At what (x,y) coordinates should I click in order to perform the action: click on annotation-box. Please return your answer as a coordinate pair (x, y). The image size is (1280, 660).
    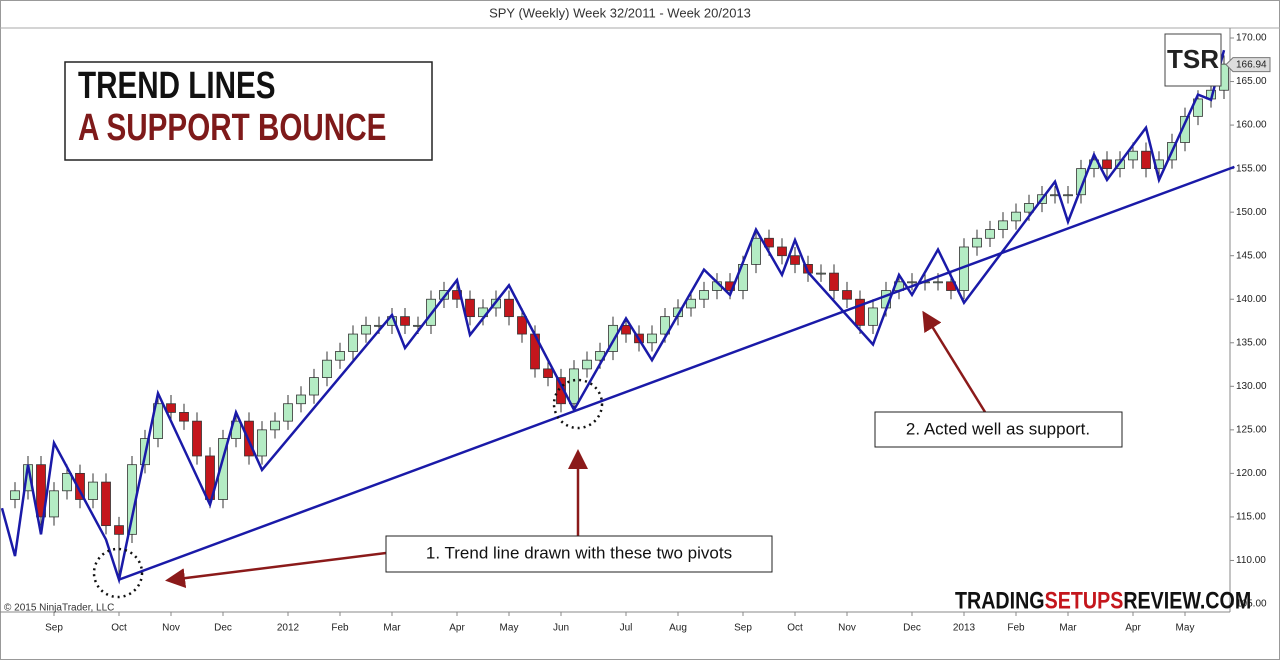
    Looking at the image, I should click on (998, 429).